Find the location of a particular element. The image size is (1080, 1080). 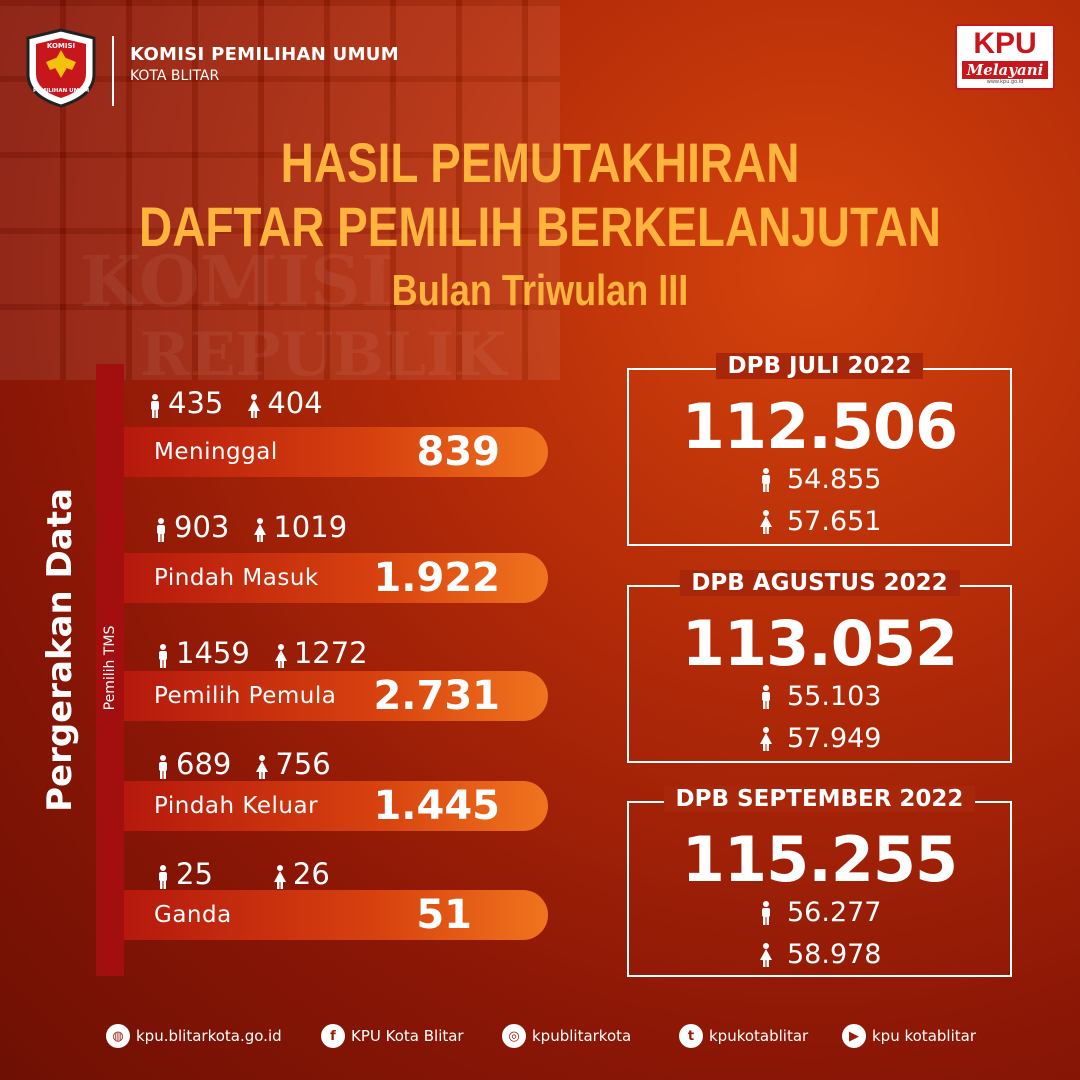

dpb-total: 113.052 is located at coordinates (819, 643).